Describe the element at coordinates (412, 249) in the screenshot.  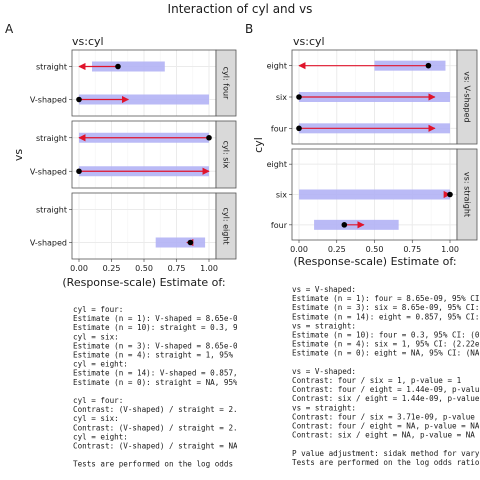
I see `panel-b-xtick-label: 0.75` at that location.